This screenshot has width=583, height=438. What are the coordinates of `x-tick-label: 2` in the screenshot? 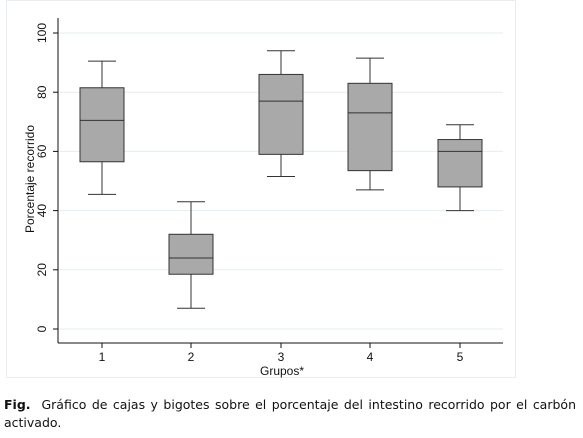 It's located at (191, 357).